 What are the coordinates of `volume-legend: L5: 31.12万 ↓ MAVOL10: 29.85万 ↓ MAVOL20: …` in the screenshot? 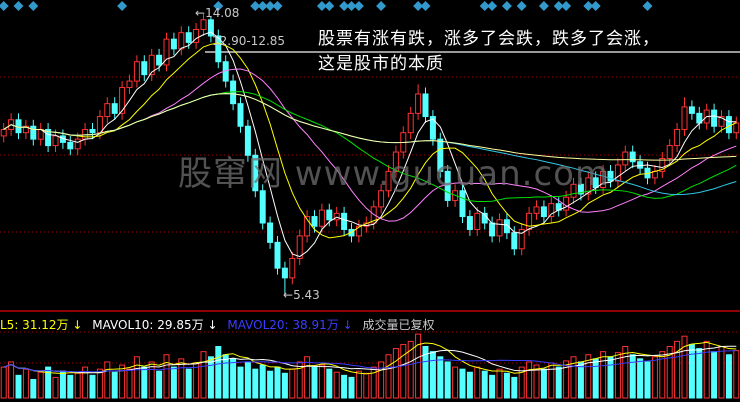 It's located at (220, 324).